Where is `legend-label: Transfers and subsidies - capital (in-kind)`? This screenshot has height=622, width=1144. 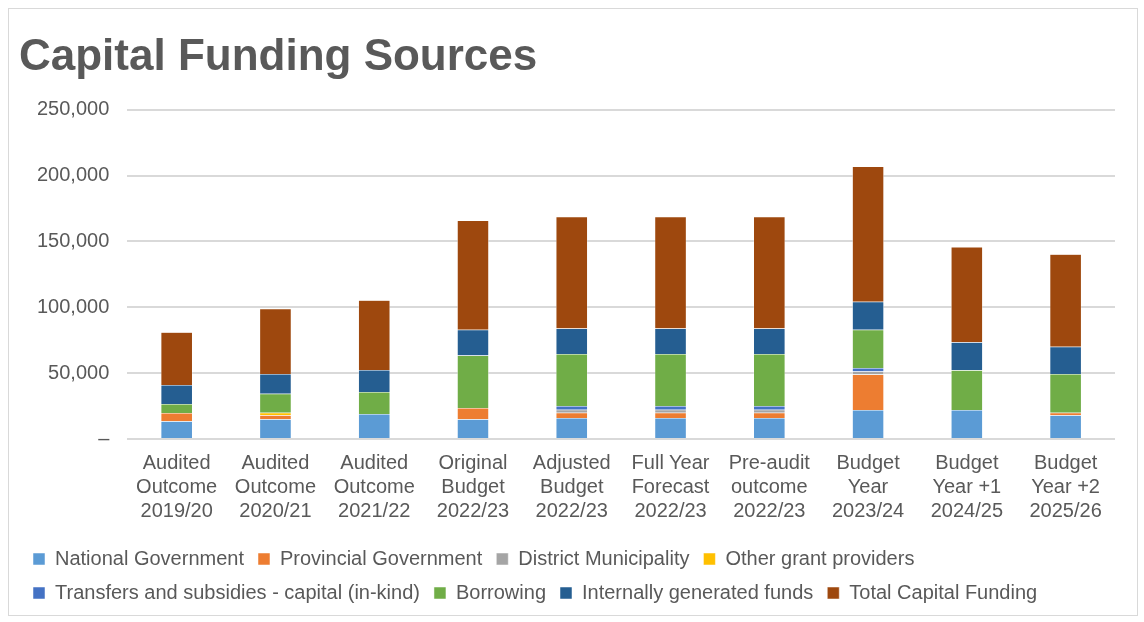 legend-label: Transfers and subsidies - capital (in-kind) is located at coordinates (237, 591).